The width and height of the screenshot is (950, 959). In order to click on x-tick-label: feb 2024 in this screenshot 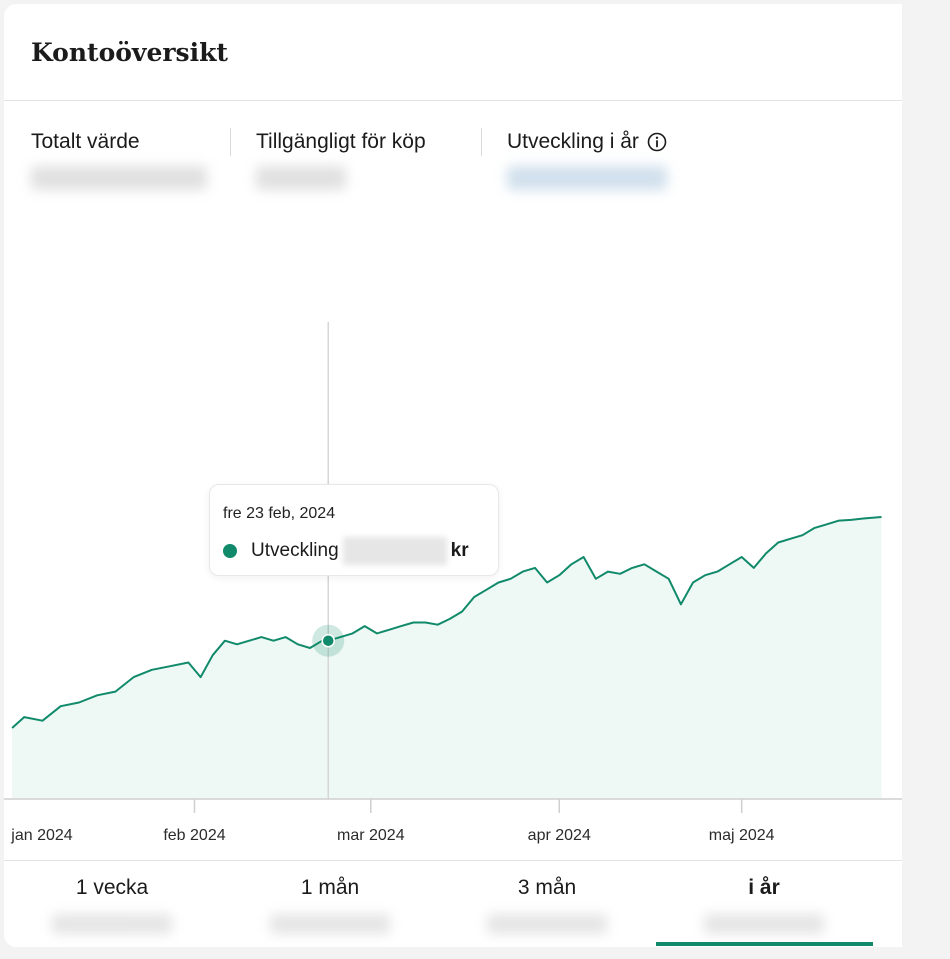, I will do `click(194, 835)`.